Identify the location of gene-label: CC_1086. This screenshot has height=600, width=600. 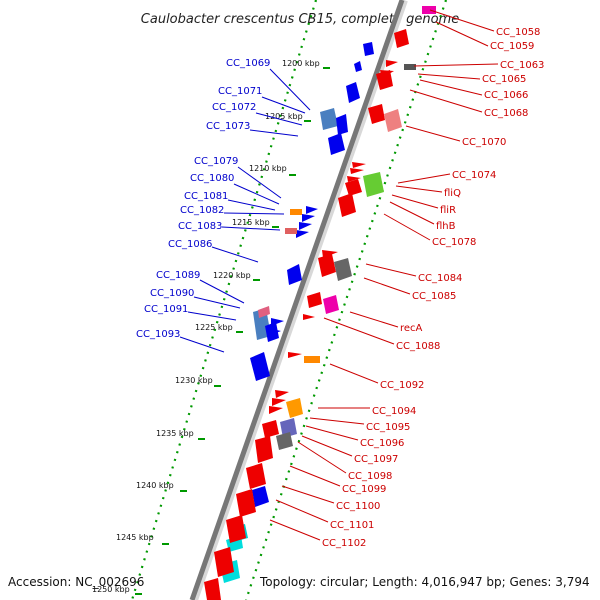
(190, 244).